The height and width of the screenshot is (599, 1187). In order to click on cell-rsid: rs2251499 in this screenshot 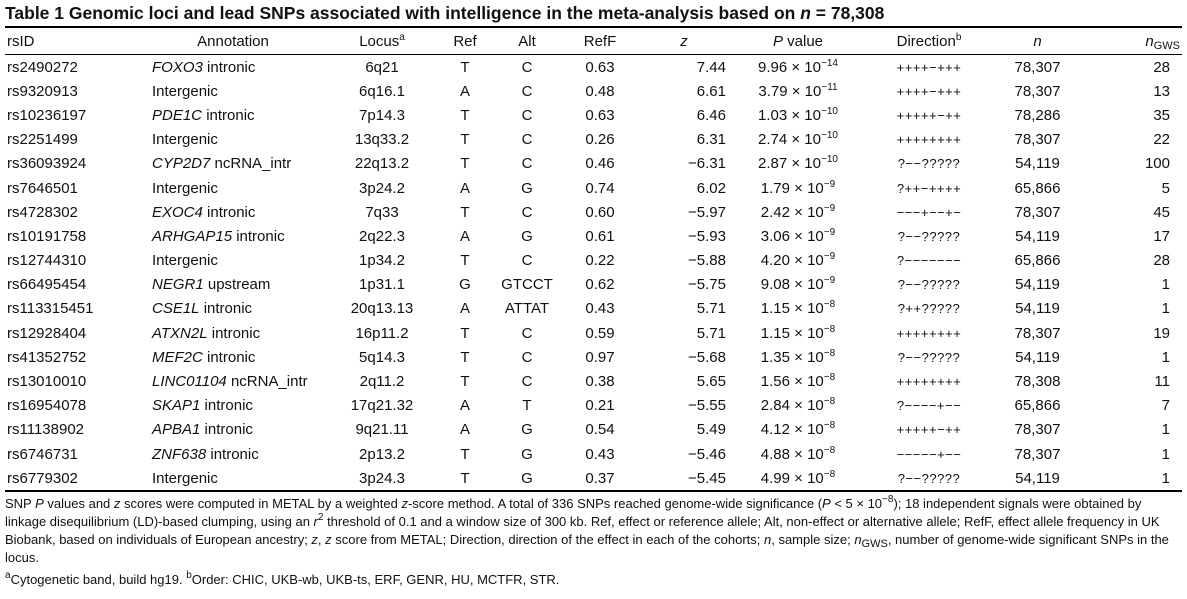, I will do `click(42, 140)`.